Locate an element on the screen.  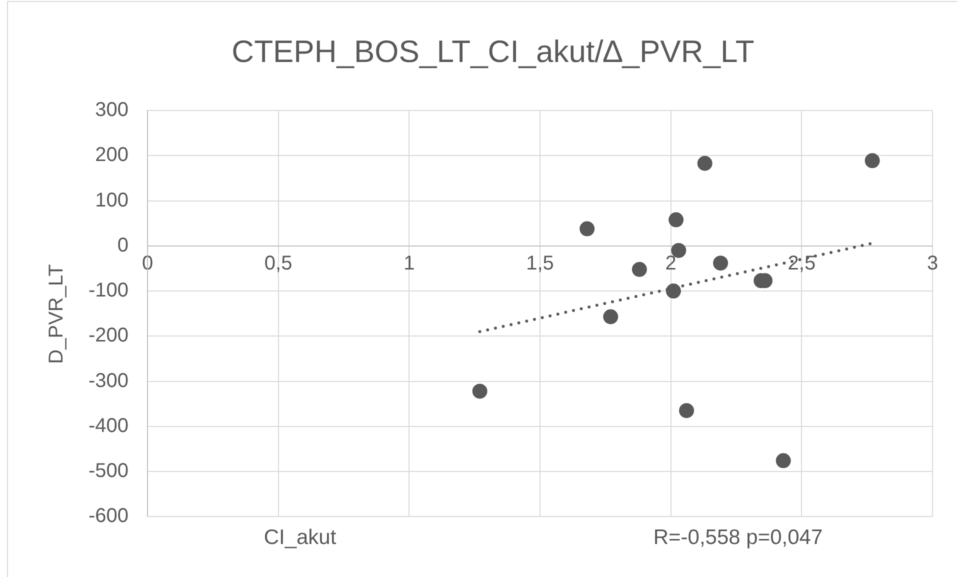
y-tick-label: -200 is located at coordinates (108, 335).